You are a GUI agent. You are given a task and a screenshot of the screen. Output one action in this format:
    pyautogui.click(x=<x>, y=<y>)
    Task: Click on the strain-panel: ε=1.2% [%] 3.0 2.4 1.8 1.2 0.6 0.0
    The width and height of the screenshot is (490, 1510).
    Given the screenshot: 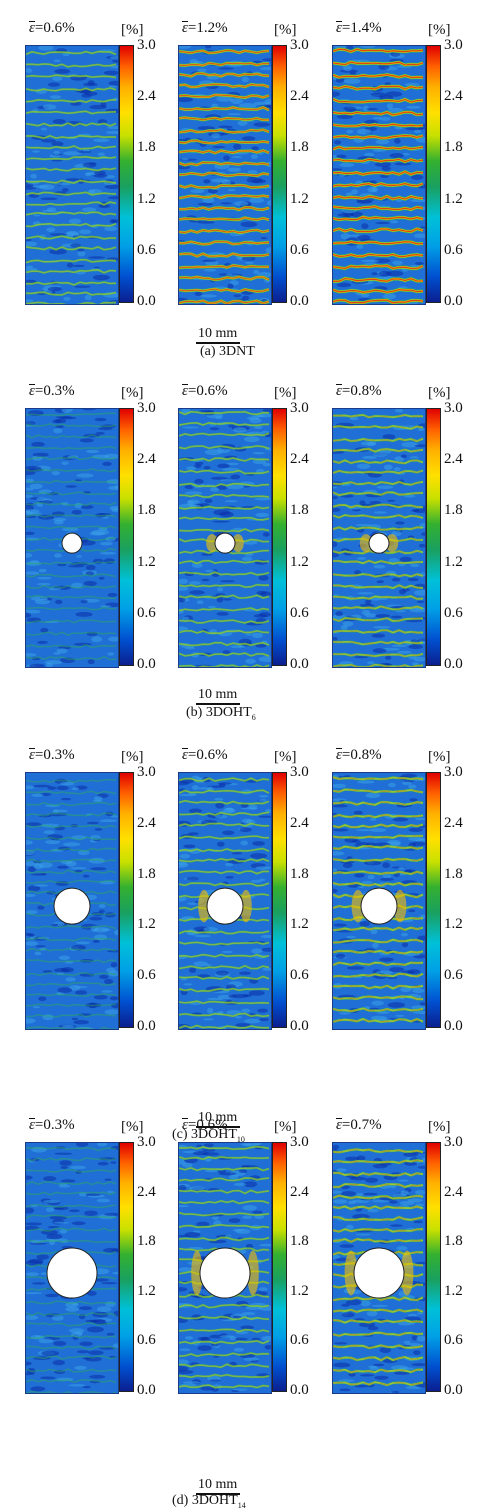 What is the action you would take?
    pyautogui.click(x=248, y=166)
    